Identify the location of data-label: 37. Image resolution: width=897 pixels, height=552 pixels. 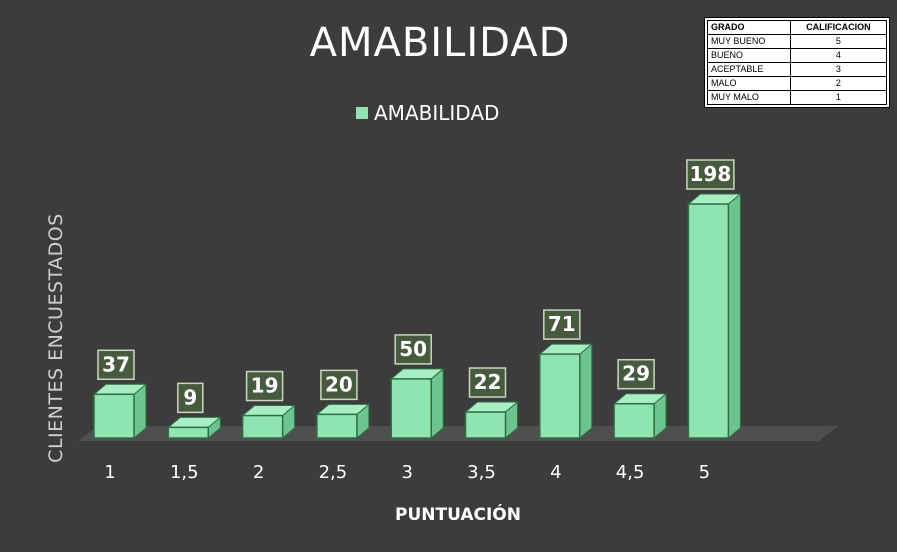
(116, 364).